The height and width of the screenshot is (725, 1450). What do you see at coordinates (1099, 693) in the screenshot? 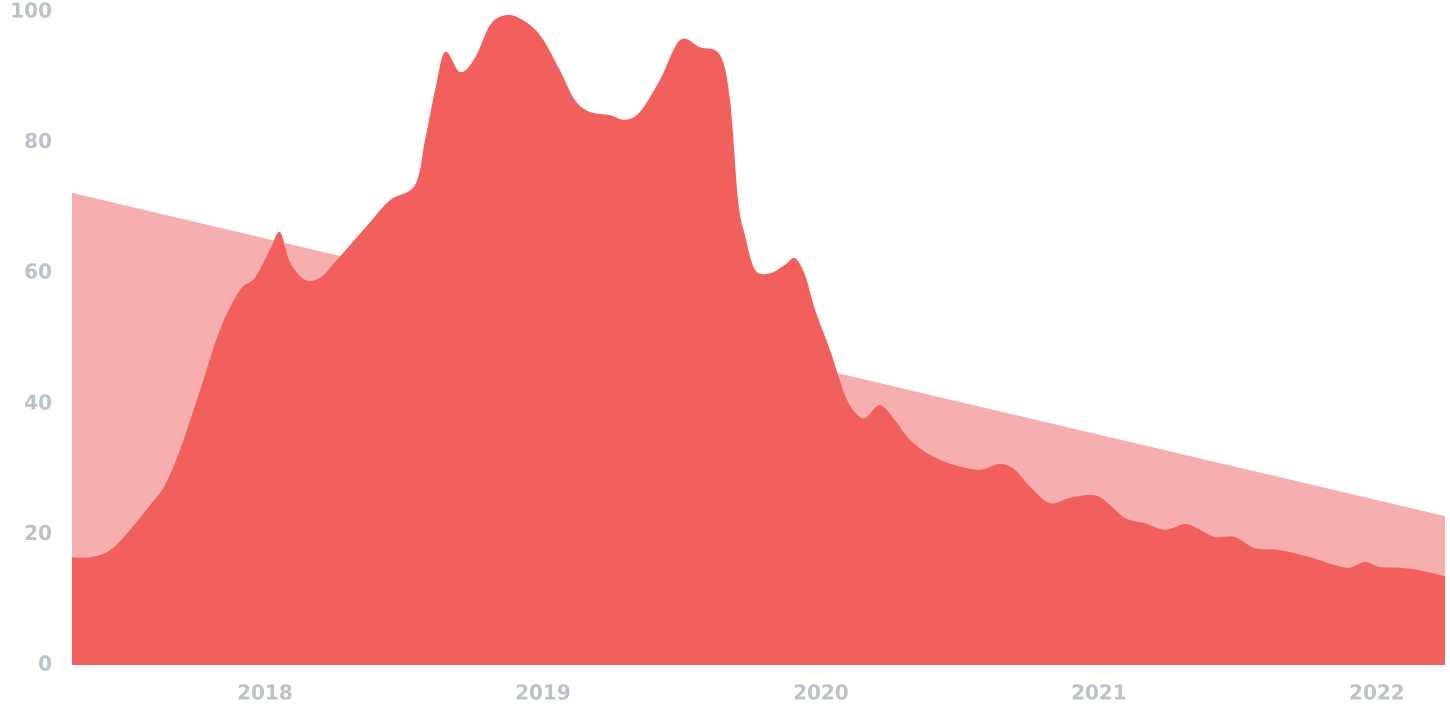
I see `x-tick-label: 2021` at bounding box center [1099, 693].